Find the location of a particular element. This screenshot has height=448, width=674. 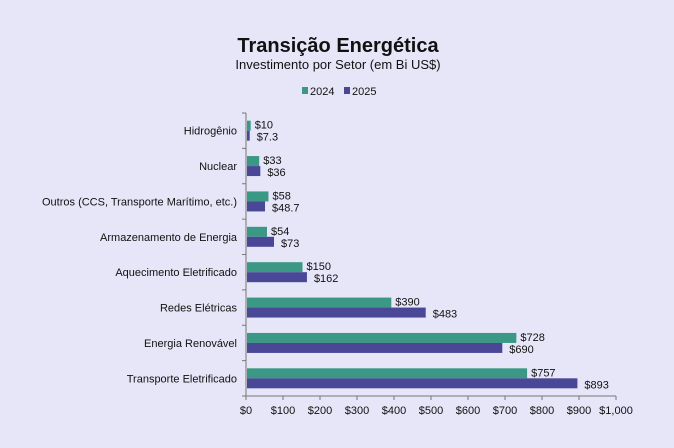

data-label-2025: $36 is located at coordinates (276, 173).